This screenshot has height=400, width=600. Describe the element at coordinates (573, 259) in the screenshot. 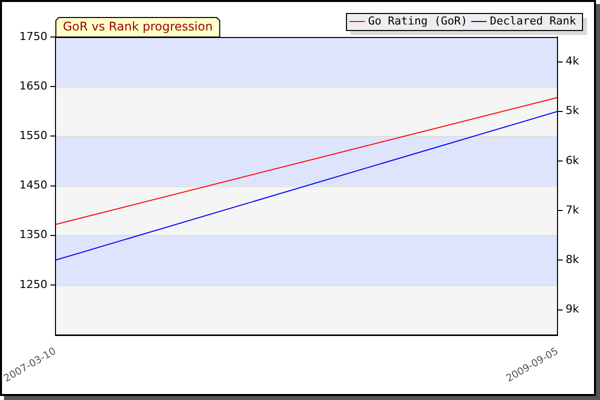

I see `y2-tick-label: 8k` at that location.